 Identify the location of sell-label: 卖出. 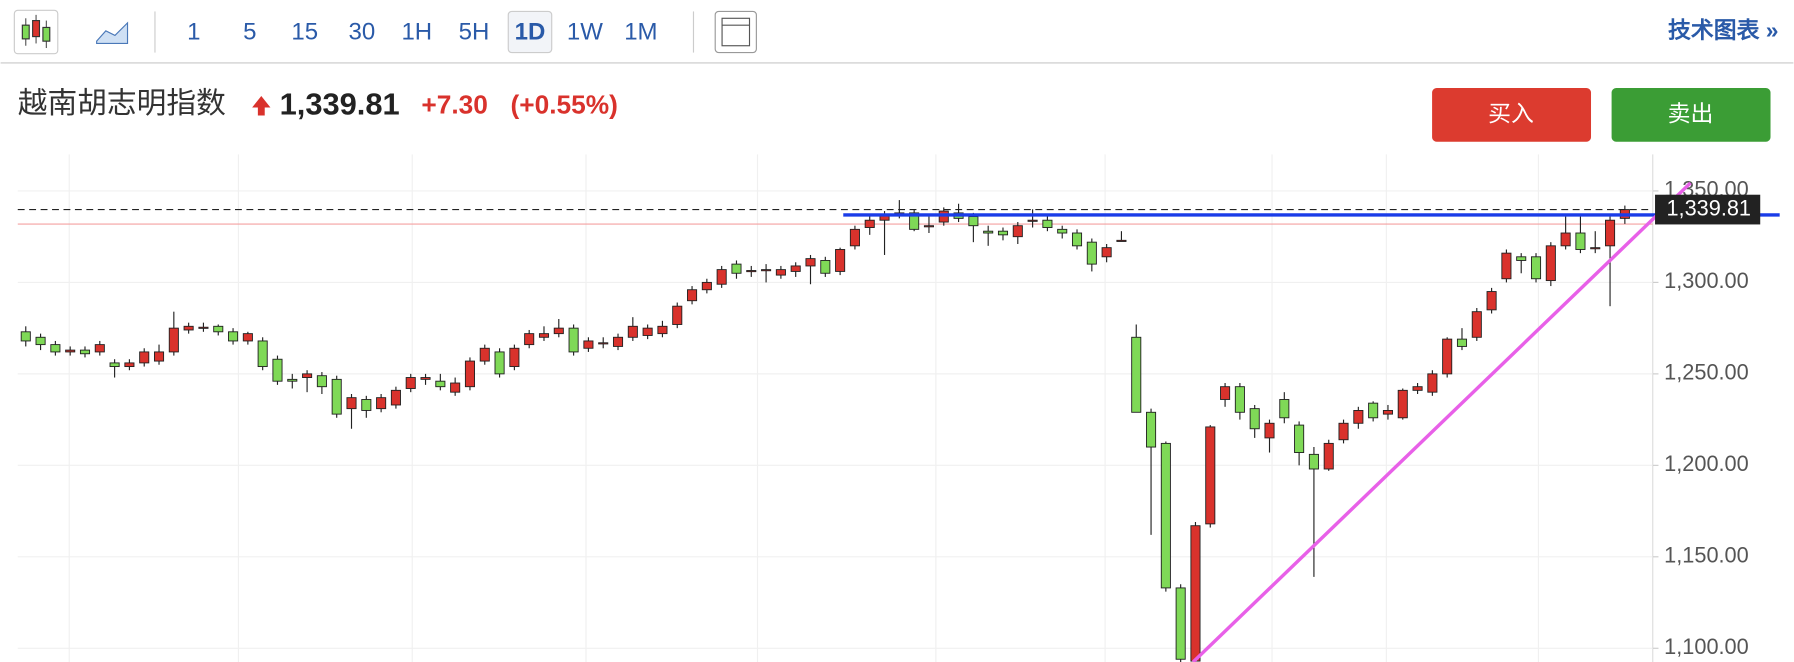
(1691, 114).